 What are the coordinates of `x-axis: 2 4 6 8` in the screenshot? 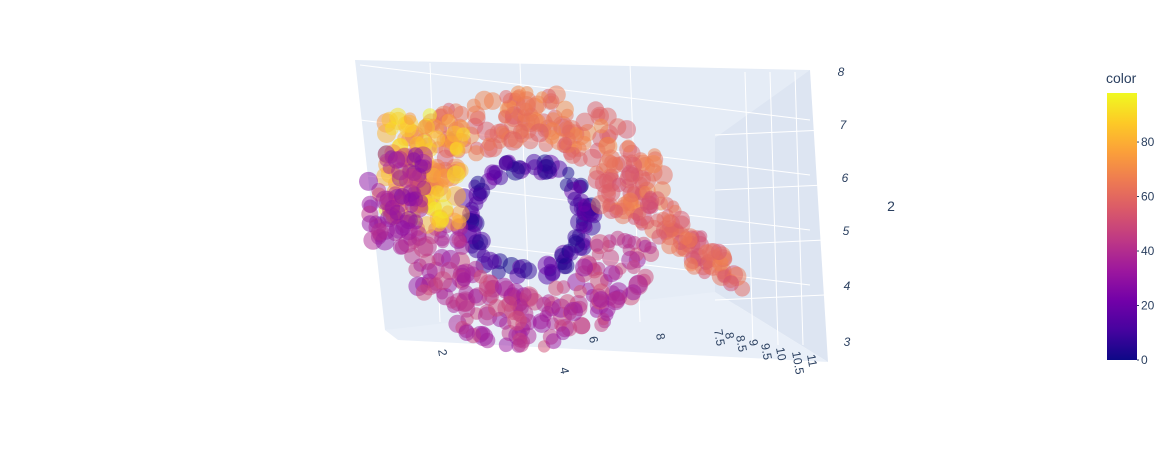 It's located at (551, 353).